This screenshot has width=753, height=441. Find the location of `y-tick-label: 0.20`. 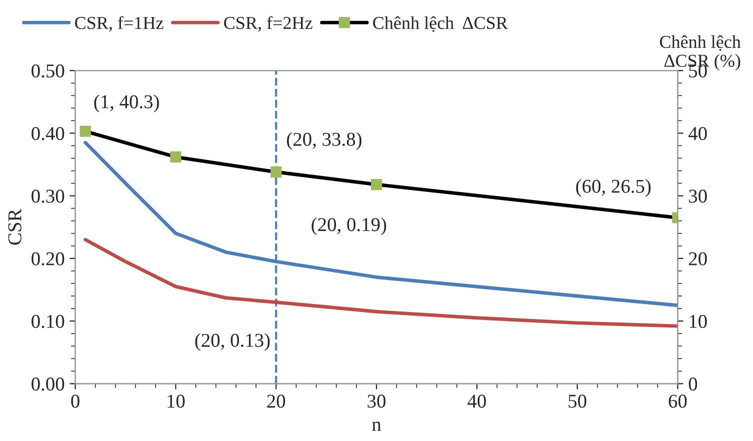

y-tick-label: 0.20 is located at coordinates (48, 259).